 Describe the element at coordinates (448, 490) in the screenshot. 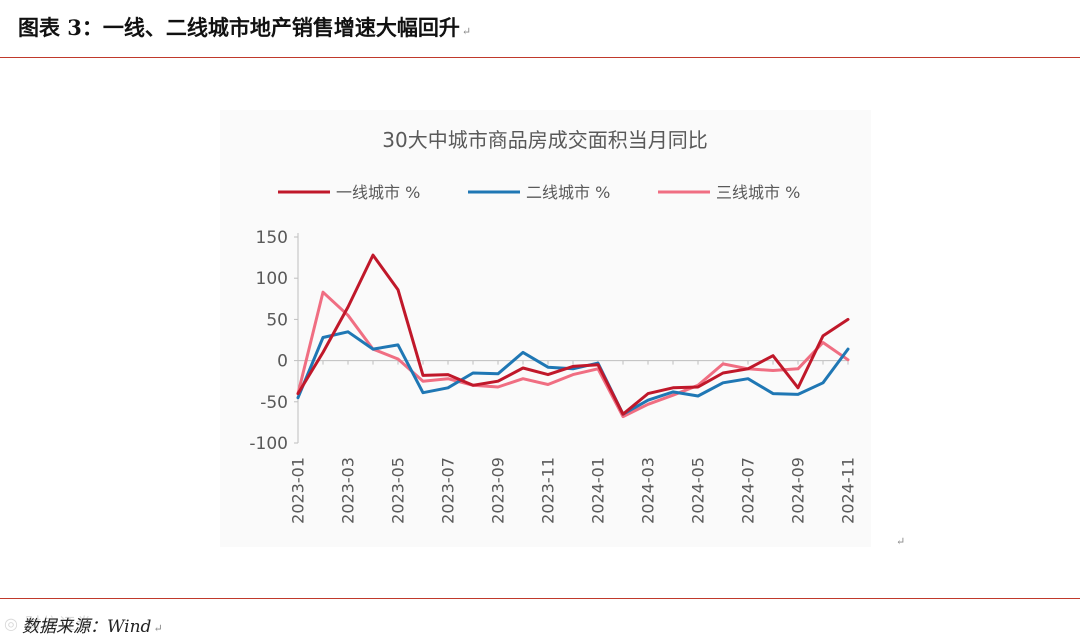

I see `x-tick-label: 2023-07` at that location.